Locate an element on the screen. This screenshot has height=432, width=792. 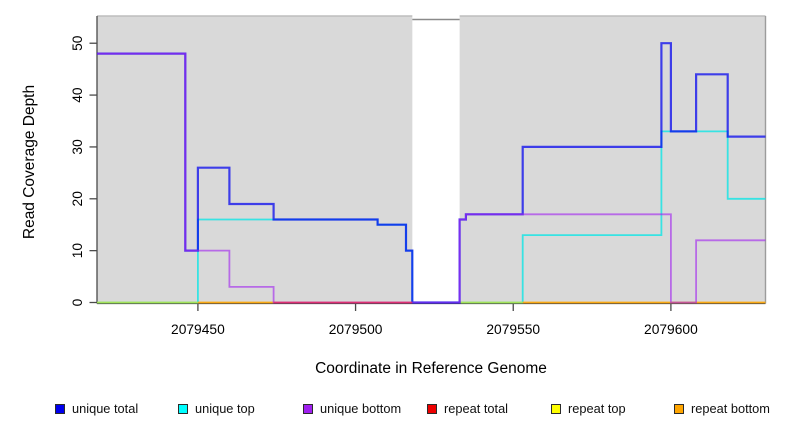
legend-item-repeat-top: repeat top is located at coordinates (588, 409).